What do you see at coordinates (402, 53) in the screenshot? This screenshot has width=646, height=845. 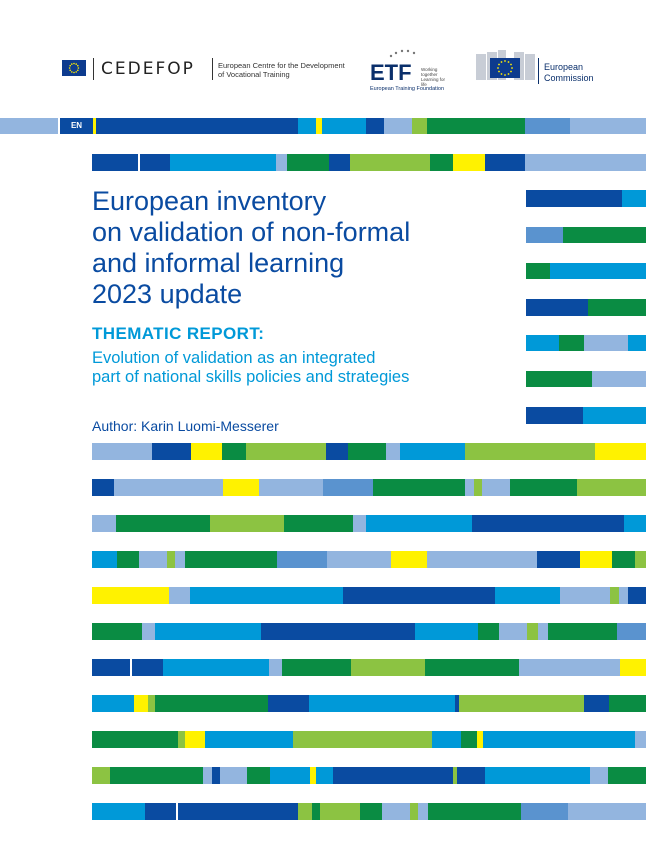 I see `stars-icon` at bounding box center [402, 53].